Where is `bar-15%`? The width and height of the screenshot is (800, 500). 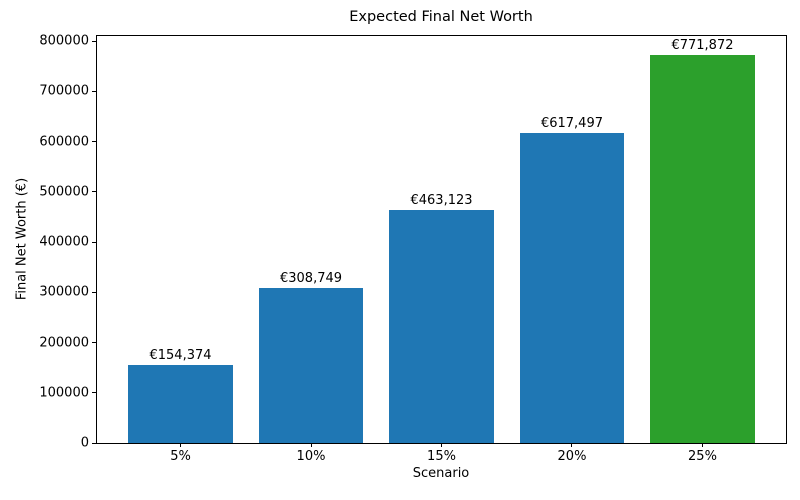
bar-15% is located at coordinates (441, 326).